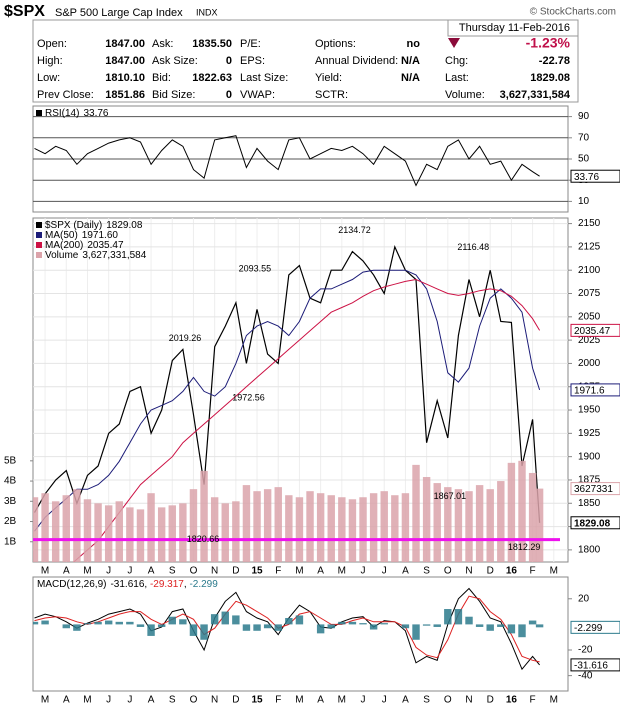 This screenshot has width=620, height=712. I want to click on quote-value: no, so click(414, 44).